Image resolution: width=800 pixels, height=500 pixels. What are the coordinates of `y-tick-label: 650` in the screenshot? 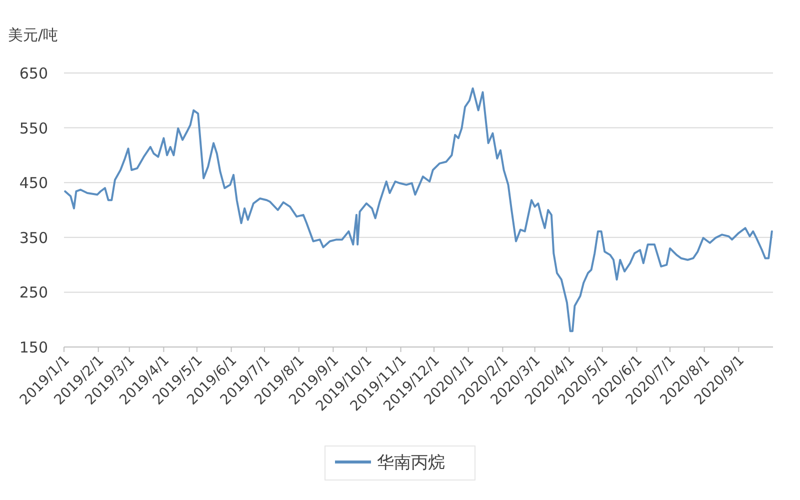 It's located at (33, 73).